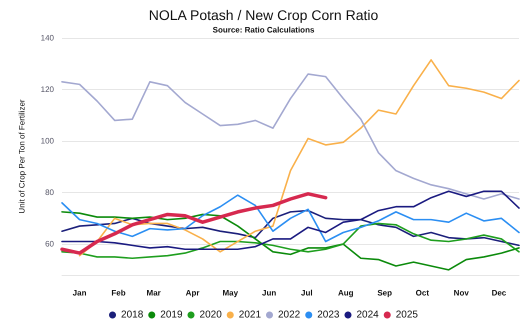 The height and width of the screenshot is (331, 527). What do you see at coordinates (79, 293) in the screenshot?
I see `x-tick-label: Jan` at bounding box center [79, 293].